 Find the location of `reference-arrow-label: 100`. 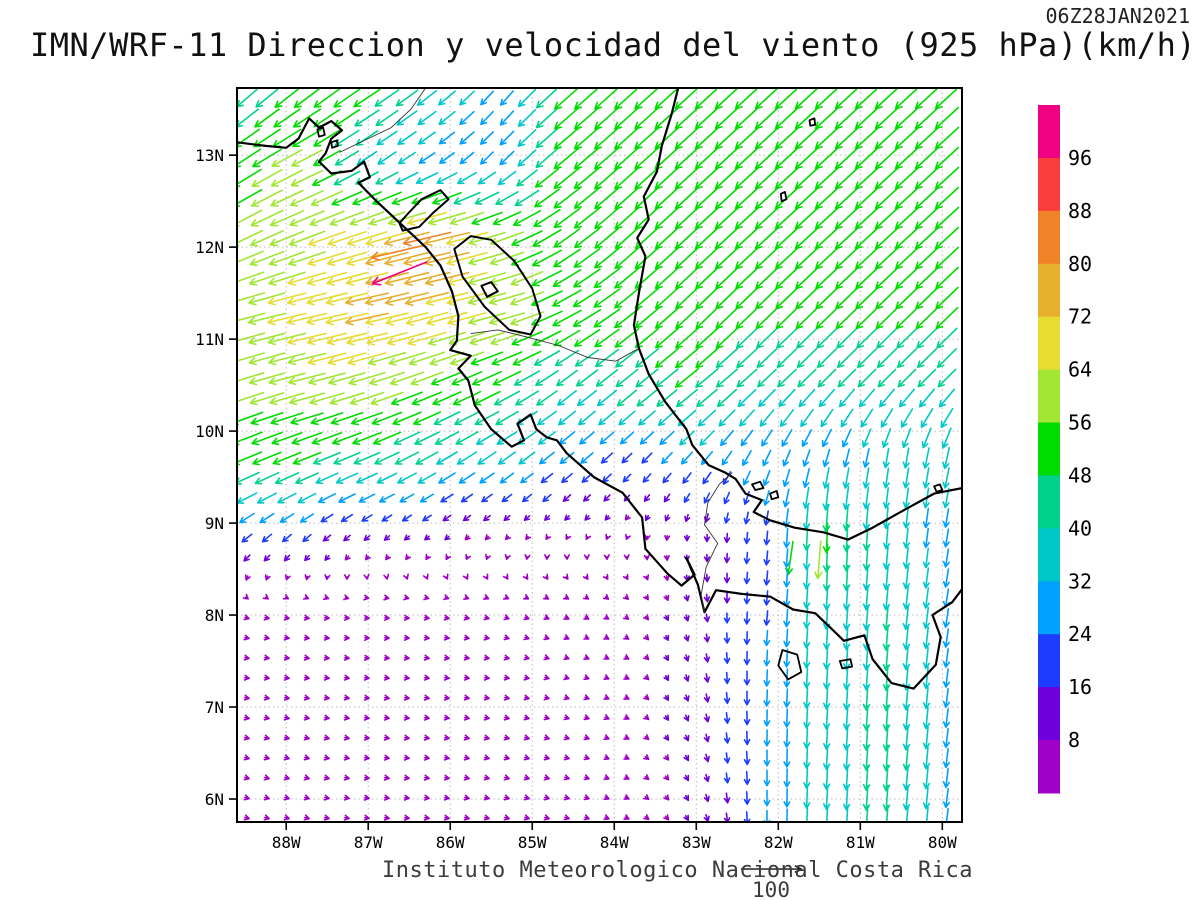

reference-arrow-label: 100 is located at coordinates (771, 889).